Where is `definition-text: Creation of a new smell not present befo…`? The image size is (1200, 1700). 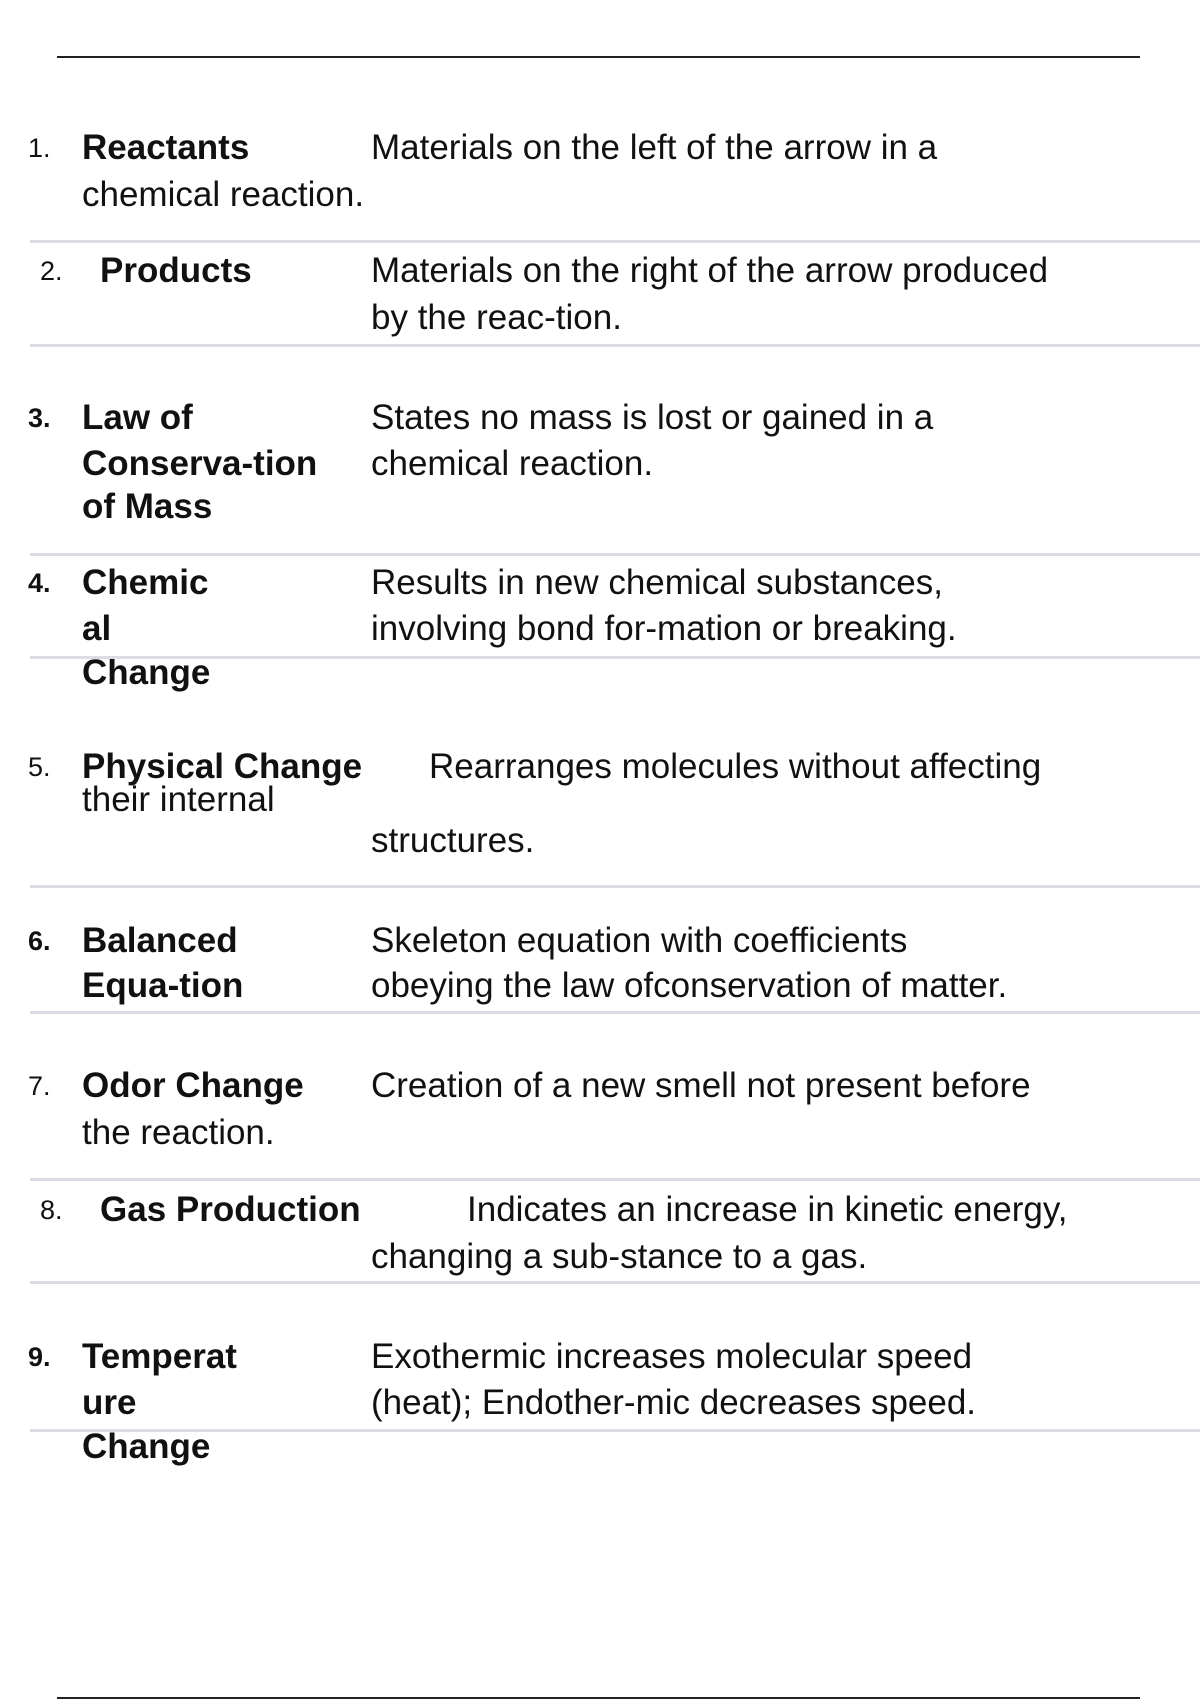 definition-text: Creation of a new smell not present befo… is located at coordinates (701, 1085).